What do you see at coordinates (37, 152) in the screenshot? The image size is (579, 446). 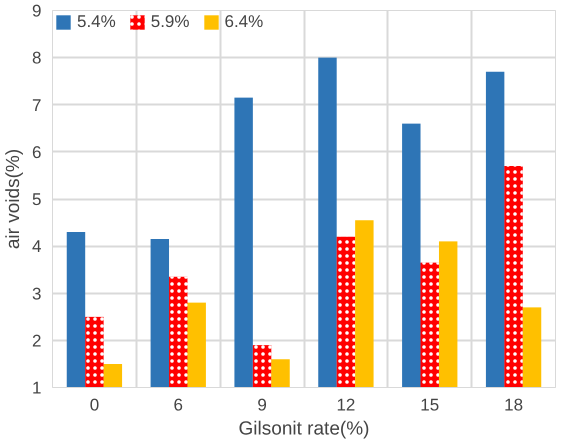 I see `y-tick-label: 6` at bounding box center [37, 152].